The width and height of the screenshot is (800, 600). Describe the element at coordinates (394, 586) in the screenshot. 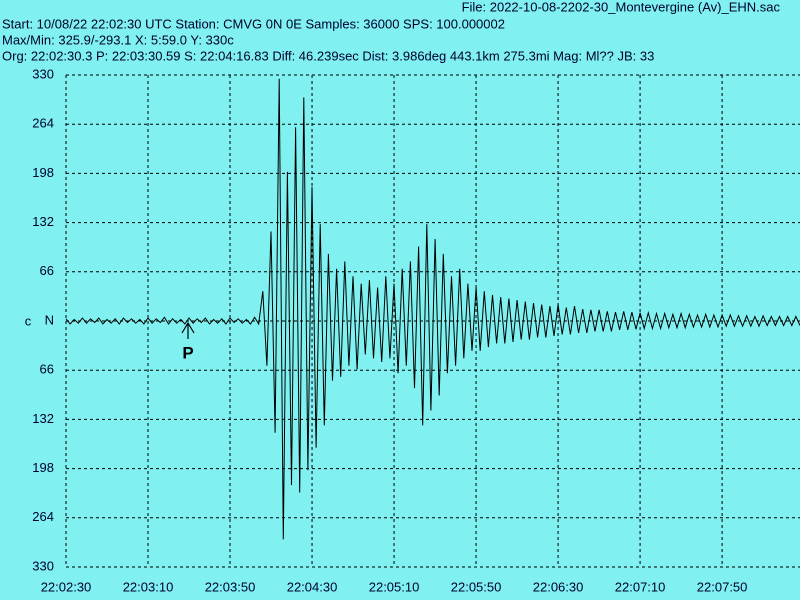

I see `x-tick-label: 22:05:10` at that location.